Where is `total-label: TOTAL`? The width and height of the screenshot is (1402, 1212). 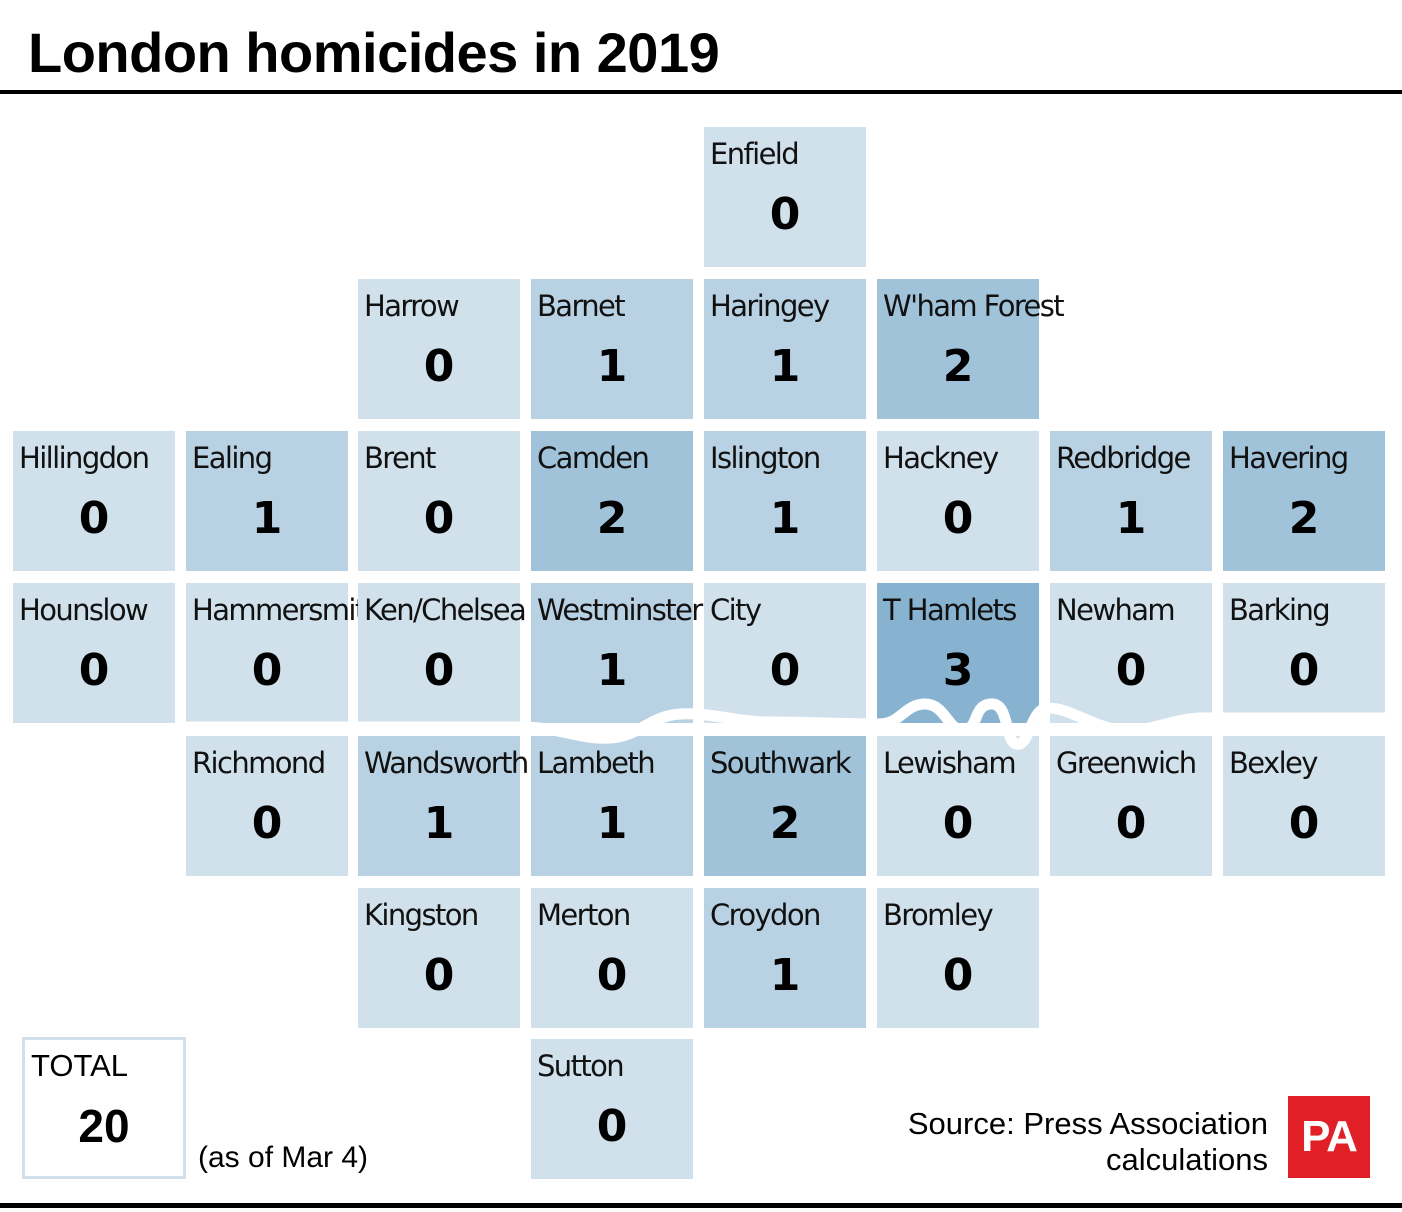 total-label: TOTAL is located at coordinates (80, 1065).